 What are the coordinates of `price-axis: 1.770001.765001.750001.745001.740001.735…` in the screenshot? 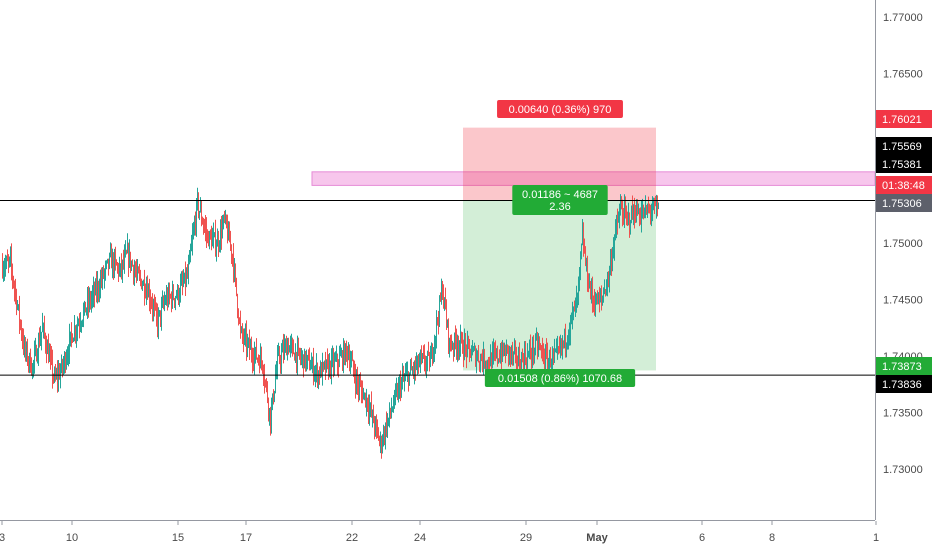 It's located at (903, 244).